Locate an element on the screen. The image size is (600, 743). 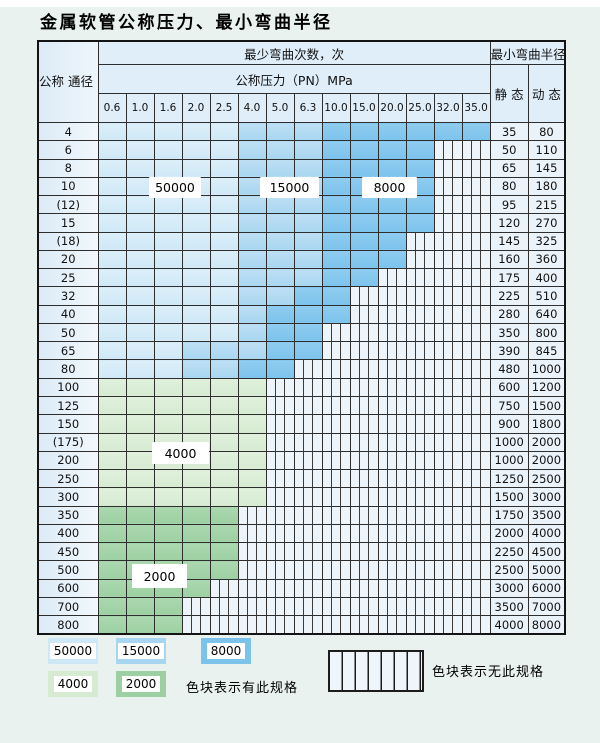
legend-swatch-4000: 4000 is located at coordinates (73, 684).